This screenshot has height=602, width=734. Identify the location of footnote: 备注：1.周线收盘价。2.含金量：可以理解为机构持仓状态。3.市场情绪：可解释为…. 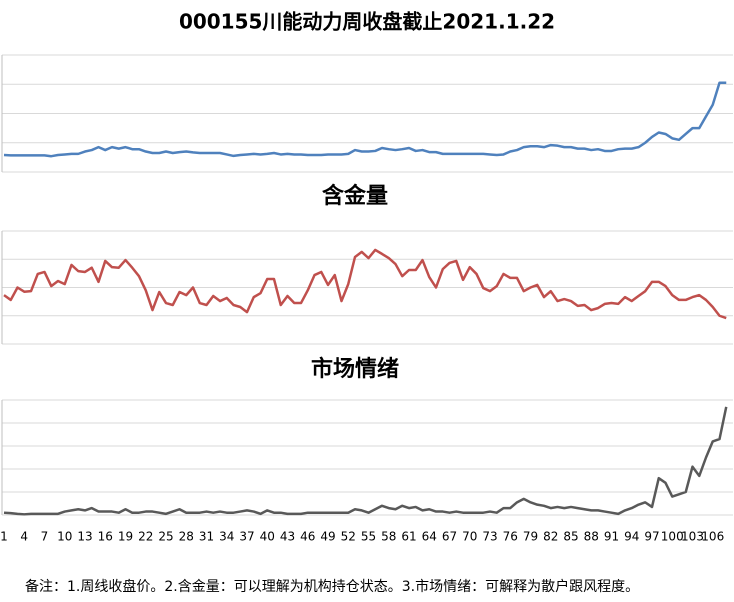
(332, 586).